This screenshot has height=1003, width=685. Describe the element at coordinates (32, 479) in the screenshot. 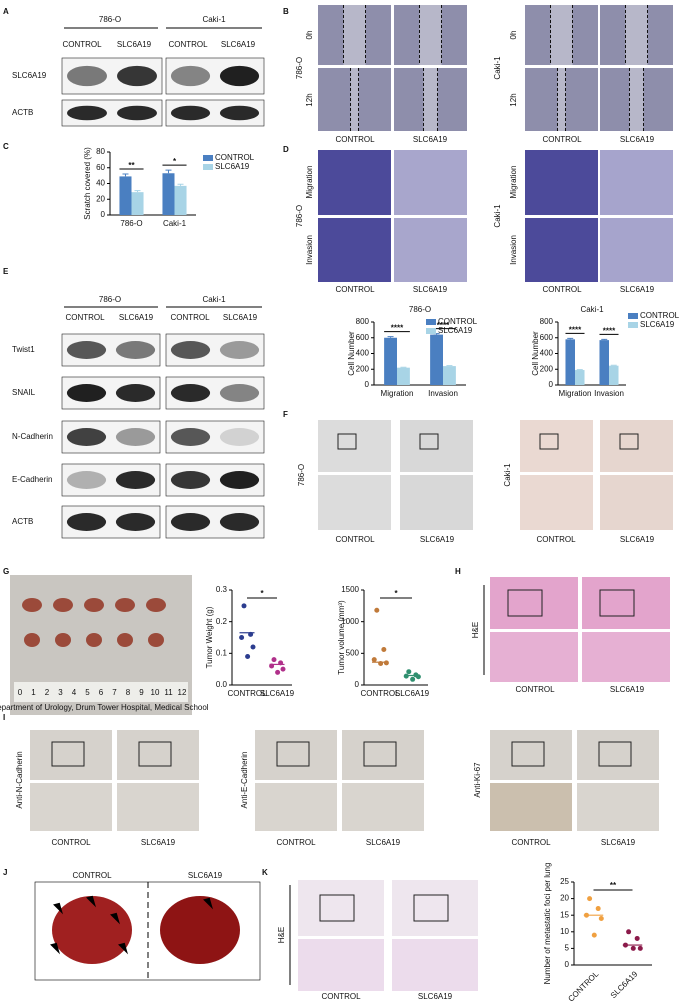

I see `row-label: E-Cadherin` at that location.